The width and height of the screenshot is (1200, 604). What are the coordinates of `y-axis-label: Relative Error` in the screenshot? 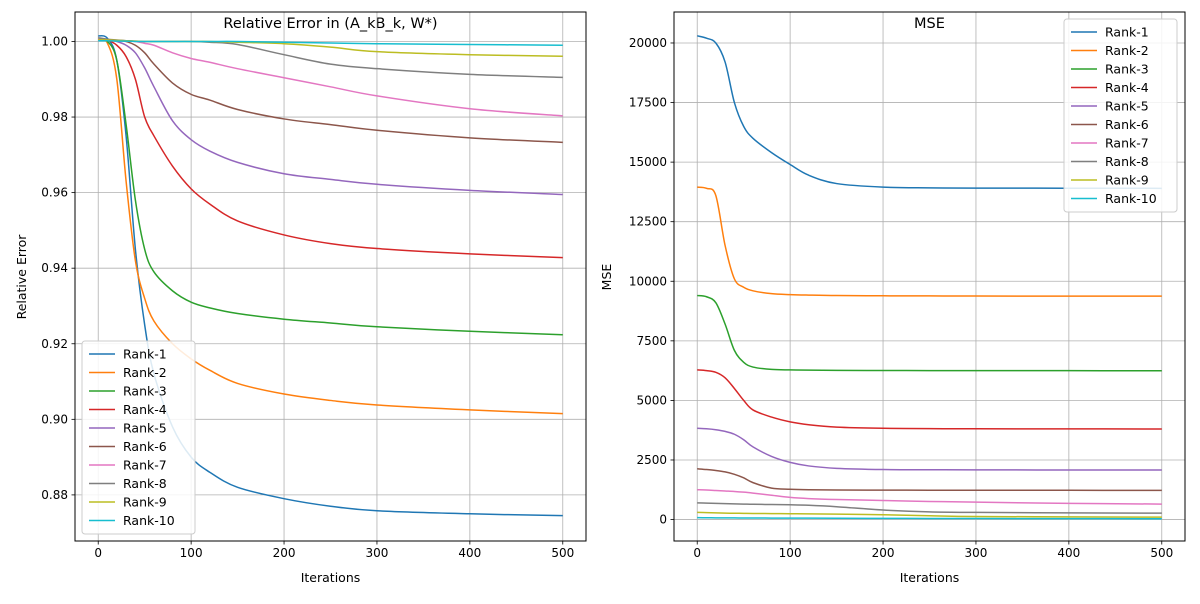 It's located at (21, 277).